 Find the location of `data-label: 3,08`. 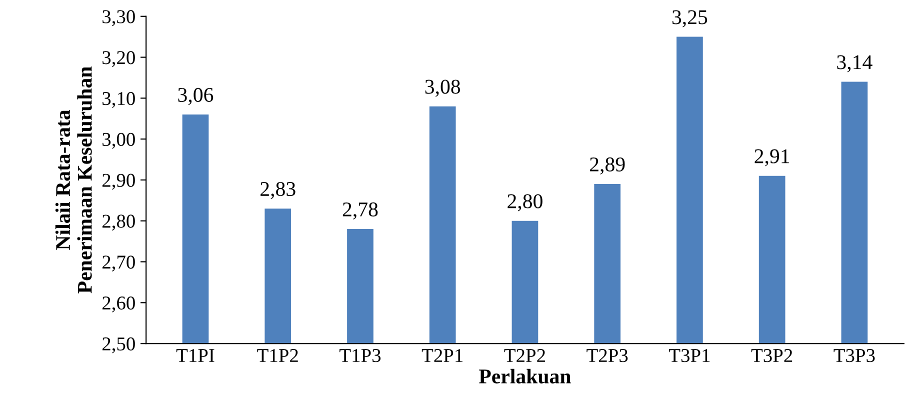

data-label: 3,08 is located at coordinates (442, 88).